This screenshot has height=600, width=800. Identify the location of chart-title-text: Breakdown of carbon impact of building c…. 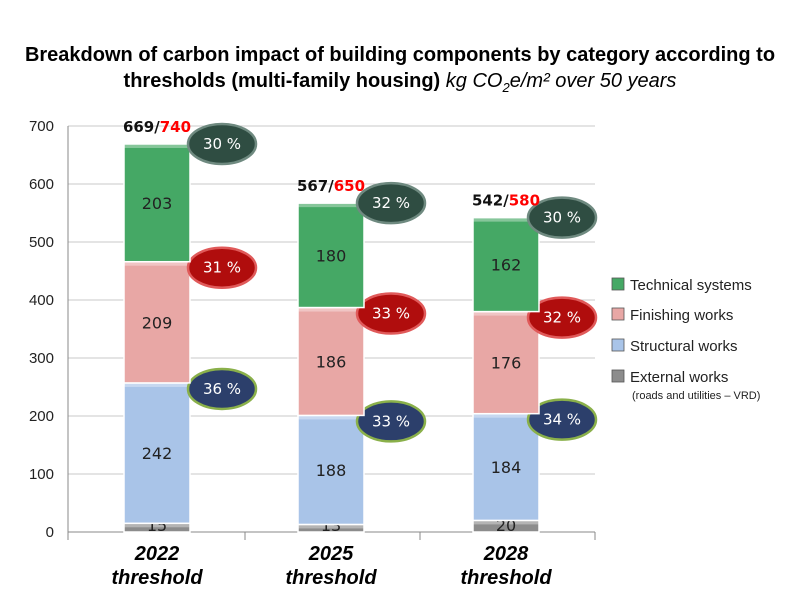
(400, 68).